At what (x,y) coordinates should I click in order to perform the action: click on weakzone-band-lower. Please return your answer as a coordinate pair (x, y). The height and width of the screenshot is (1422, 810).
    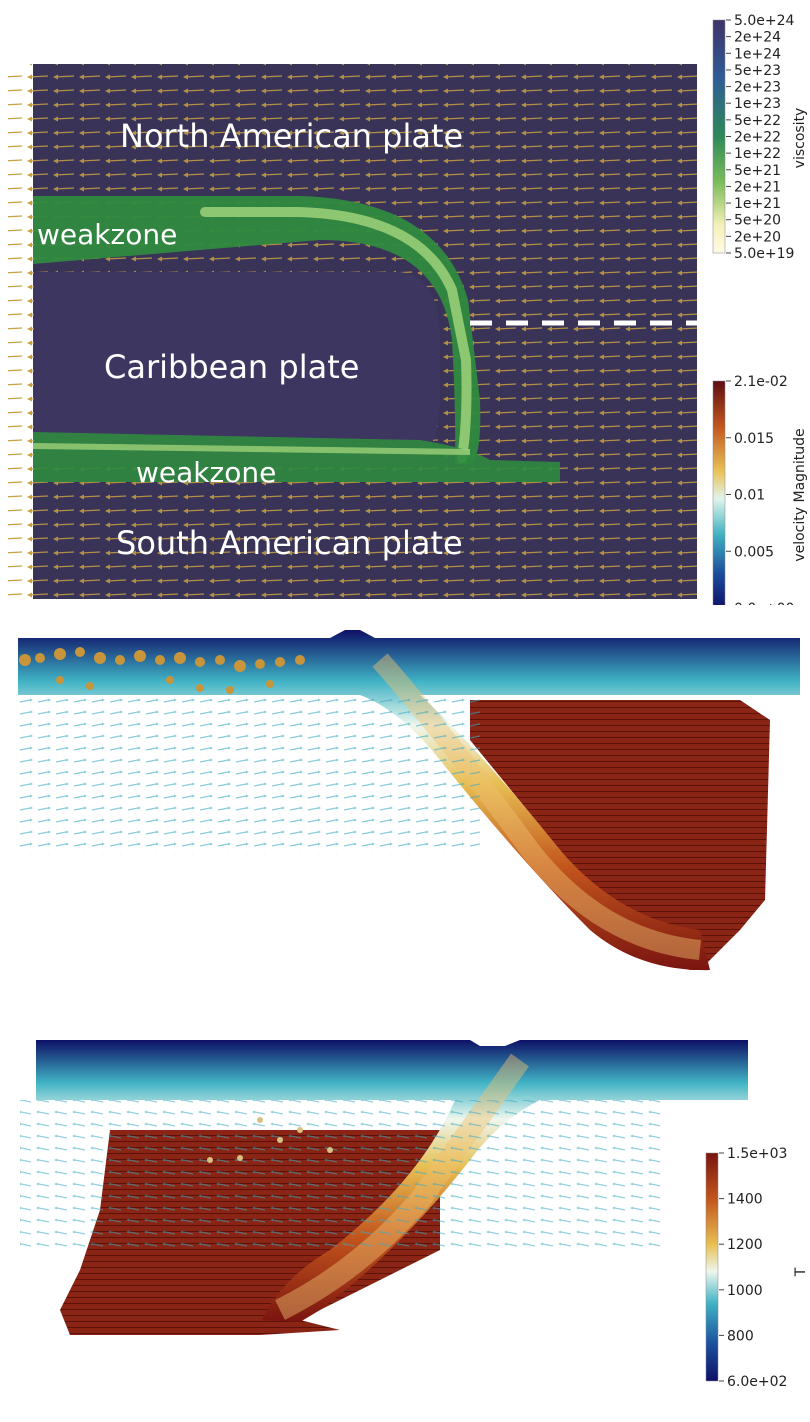
    Looking at the image, I should click on (296, 457).